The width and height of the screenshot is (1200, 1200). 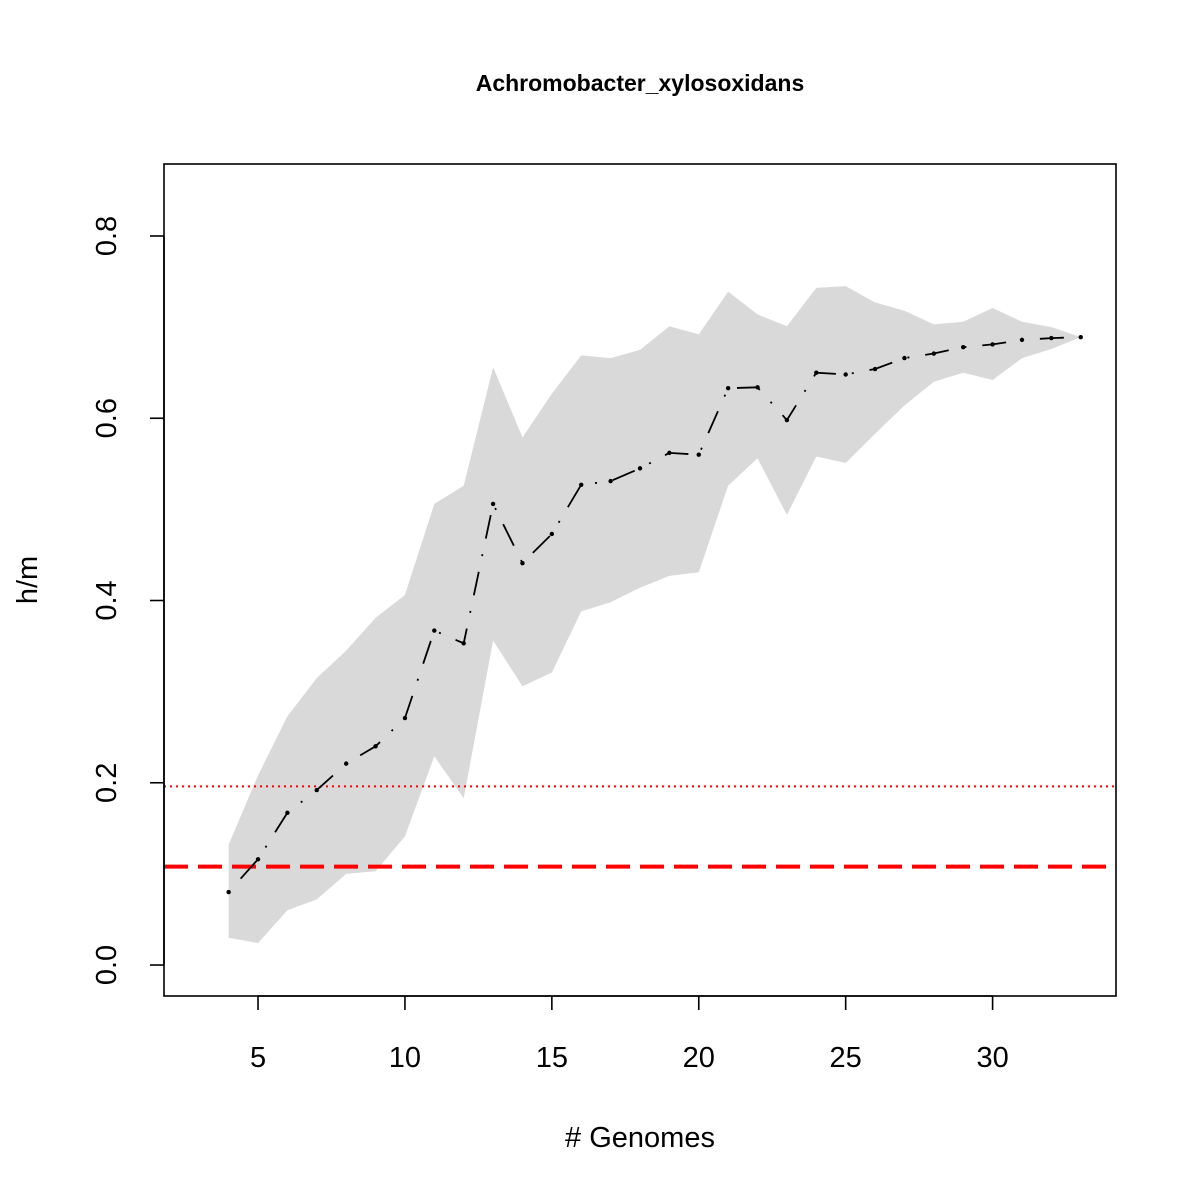 I want to click on x-tick-label: 10, so click(x=405, y=1058).